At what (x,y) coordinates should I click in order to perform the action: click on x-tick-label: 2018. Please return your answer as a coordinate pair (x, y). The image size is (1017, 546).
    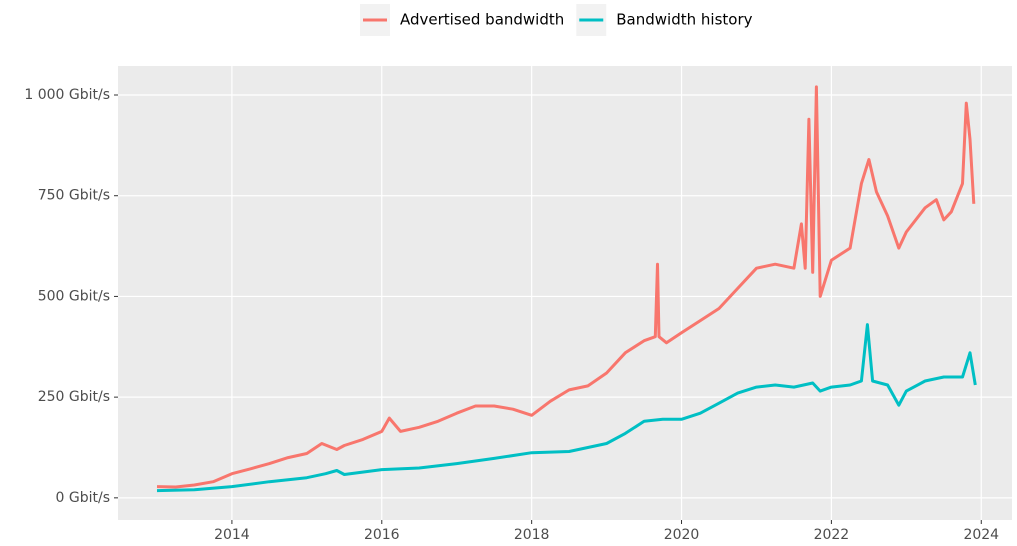
    Looking at the image, I should click on (532, 535).